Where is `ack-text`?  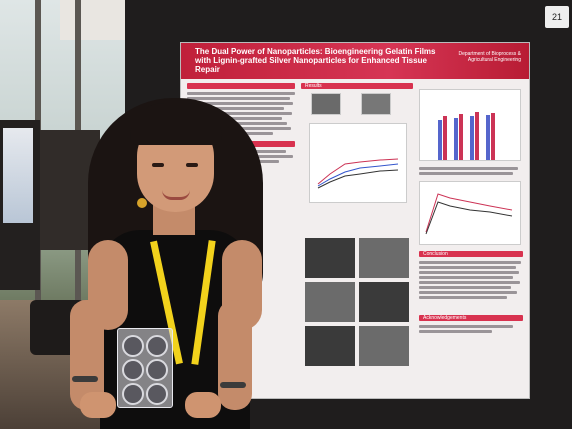 ack-text is located at coordinates (471, 330).